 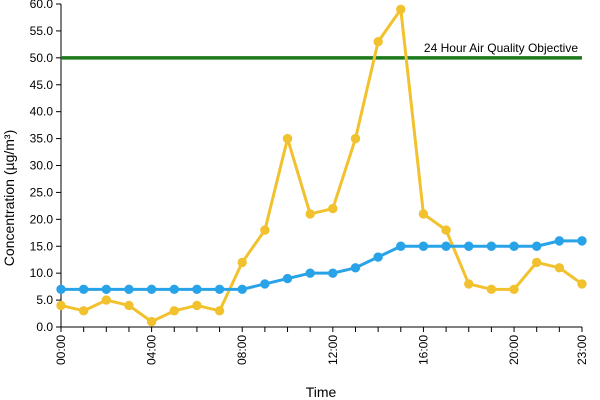 What do you see at coordinates (423, 350) in the screenshot?
I see `x-tick-label: 16:00` at bounding box center [423, 350].